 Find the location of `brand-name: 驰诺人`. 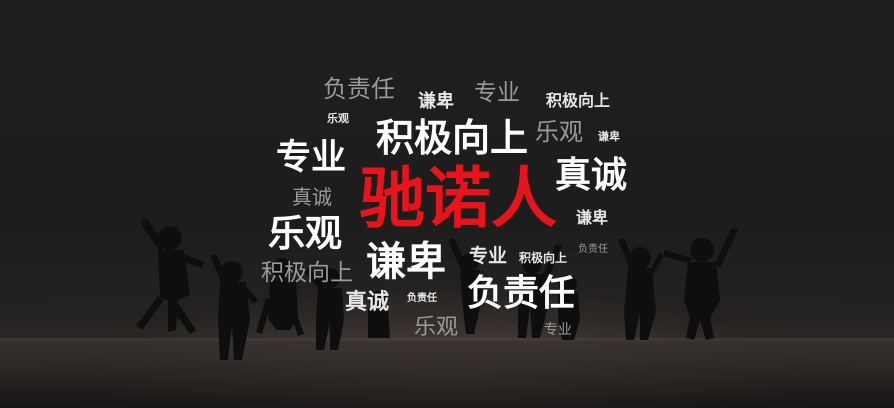

brand-name: 驰诺人 is located at coordinates (458, 198).